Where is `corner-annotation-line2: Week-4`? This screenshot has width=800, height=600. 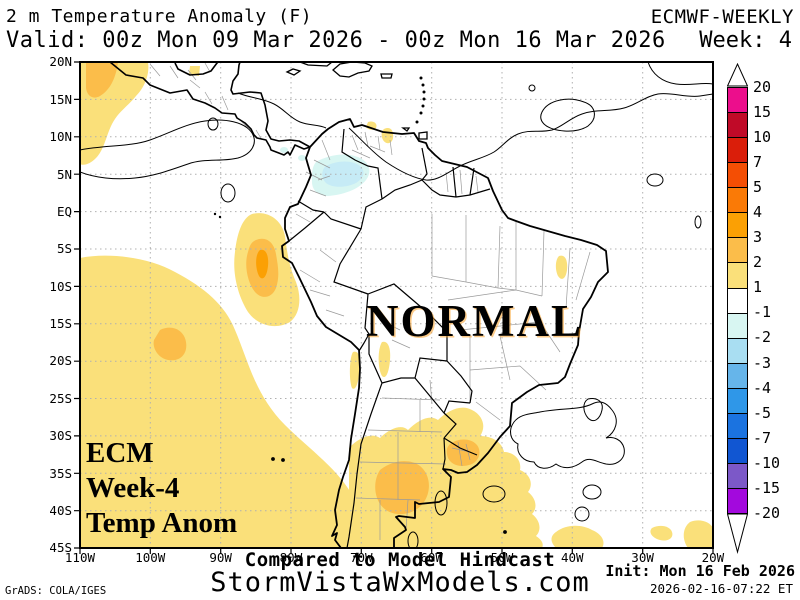 corner-annotation-line2: Week-4 is located at coordinates (133, 488).